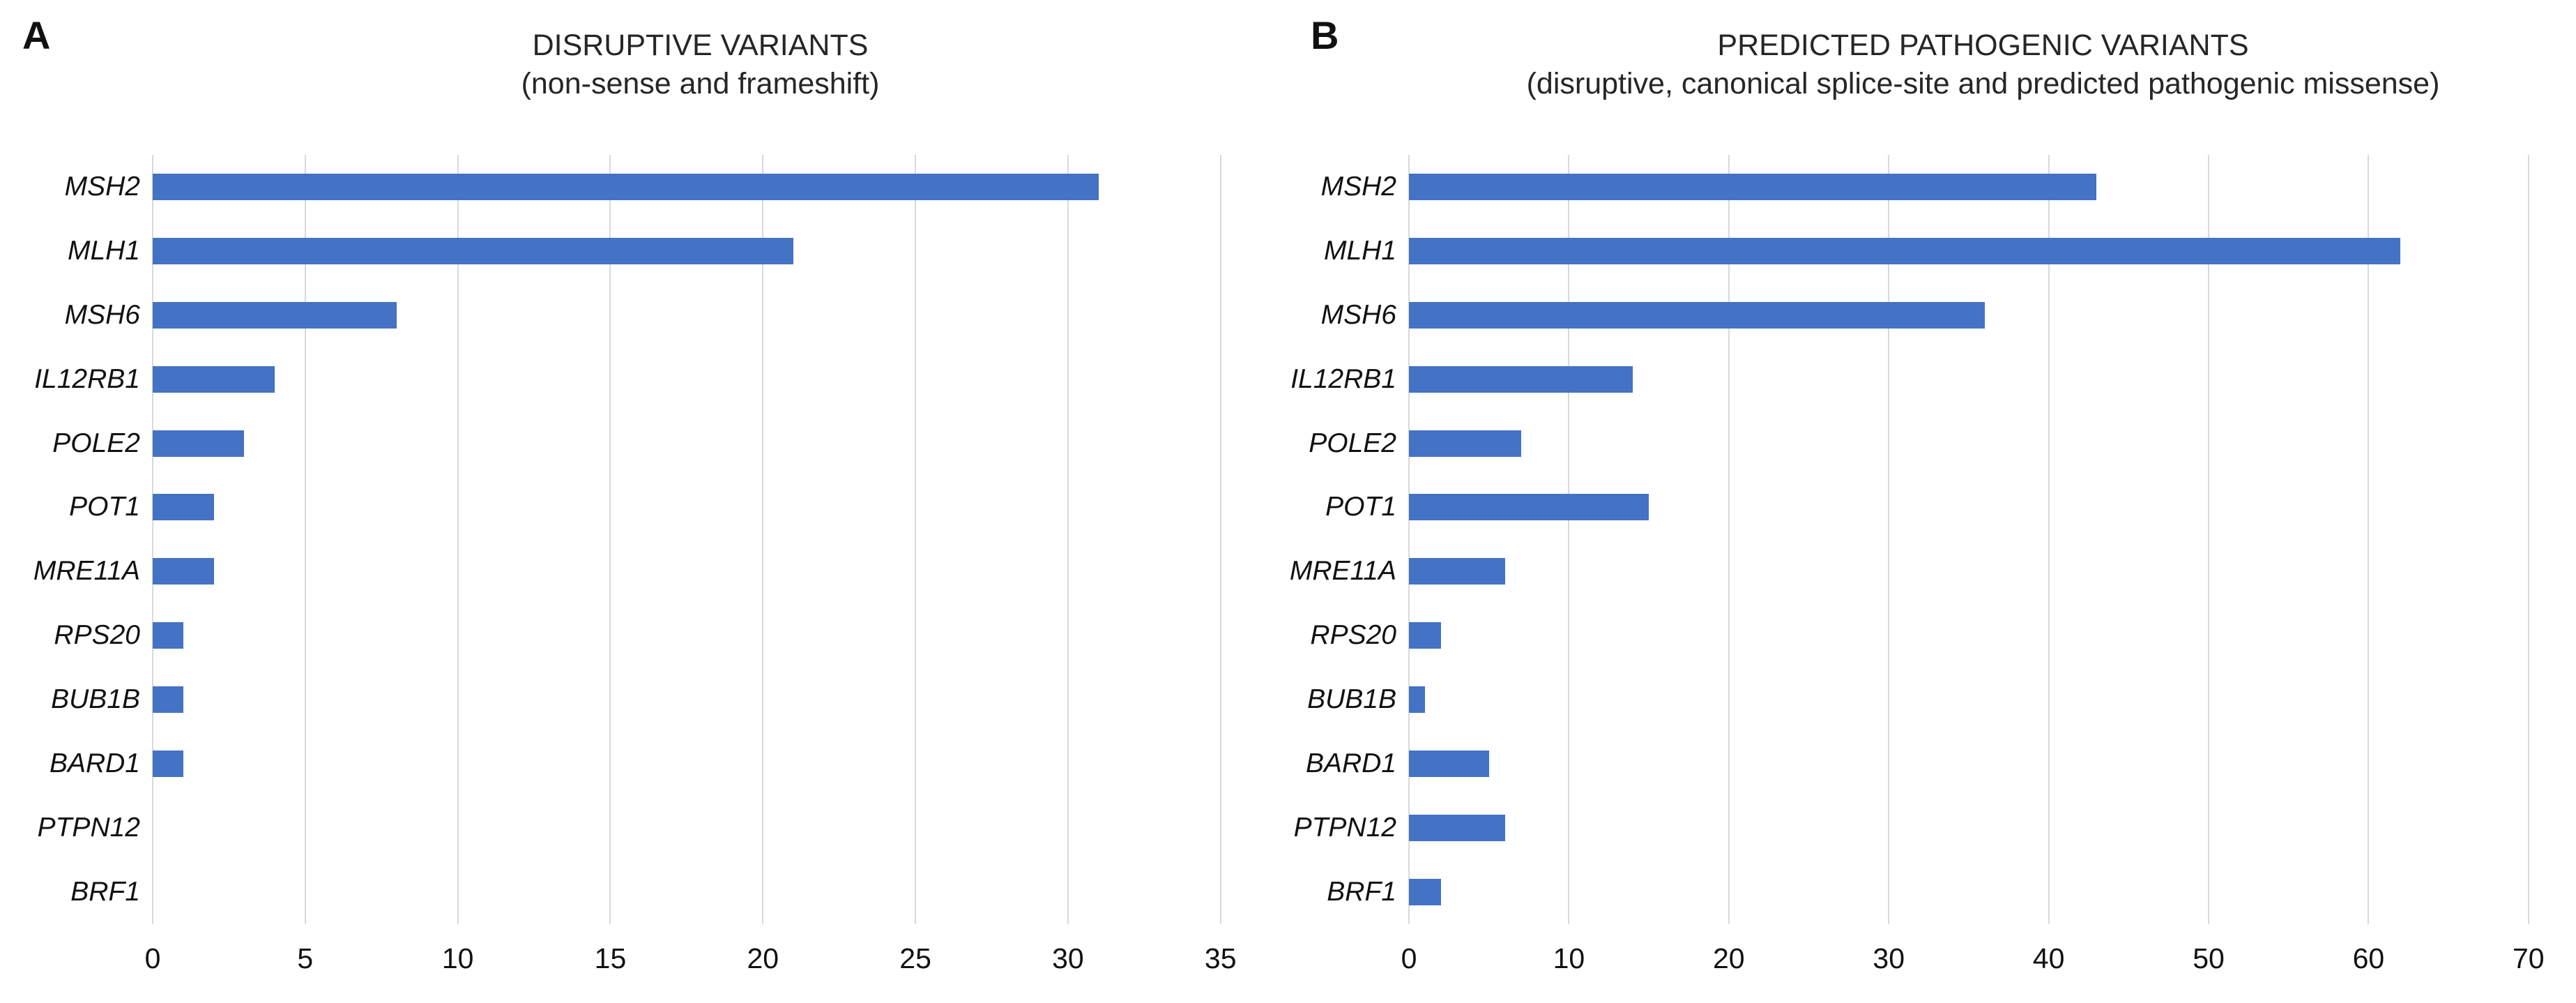 The height and width of the screenshot is (1003, 2576). What do you see at coordinates (701, 45) in the screenshot?
I see `chart-title: DISRUPTIVE VARIANTS` at bounding box center [701, 45].